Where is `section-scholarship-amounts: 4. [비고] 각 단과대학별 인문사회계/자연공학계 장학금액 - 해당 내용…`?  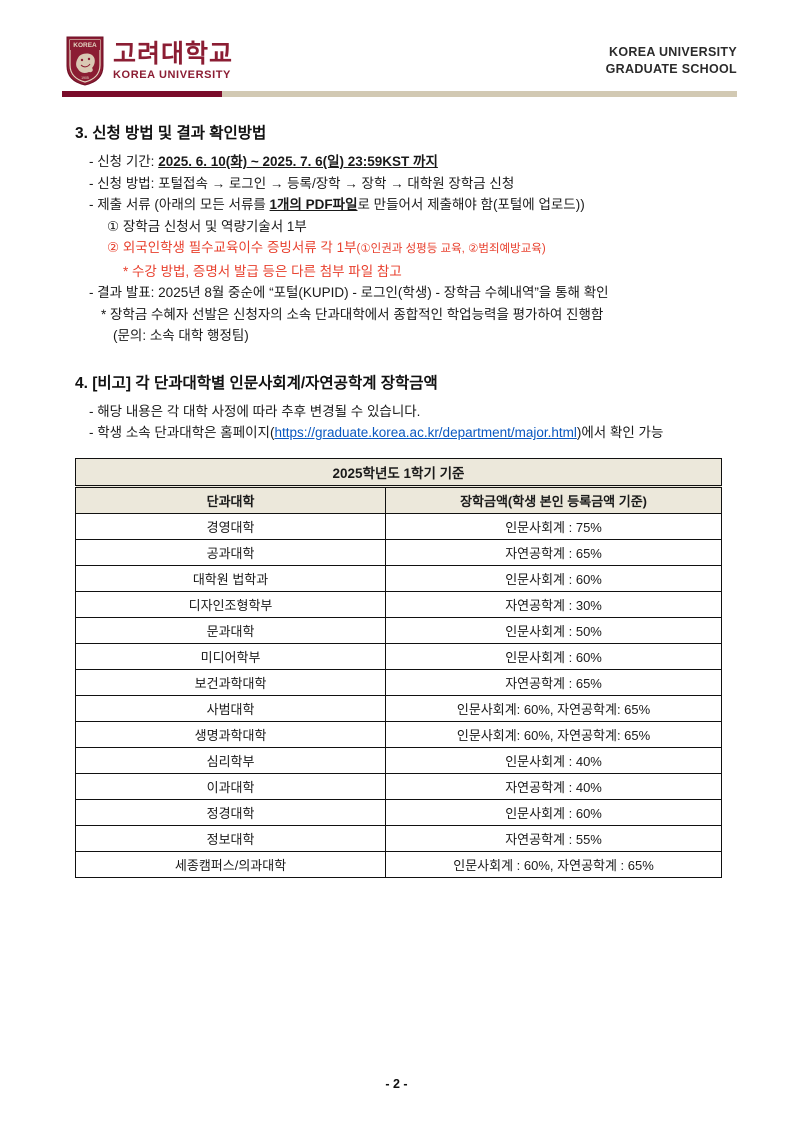 section-scholarship-amounts: 4. [비고] 각 단과대학별 인문사회계/자연공학계 장학금액 - 해당 내용… is located at coordinates (406, 407).